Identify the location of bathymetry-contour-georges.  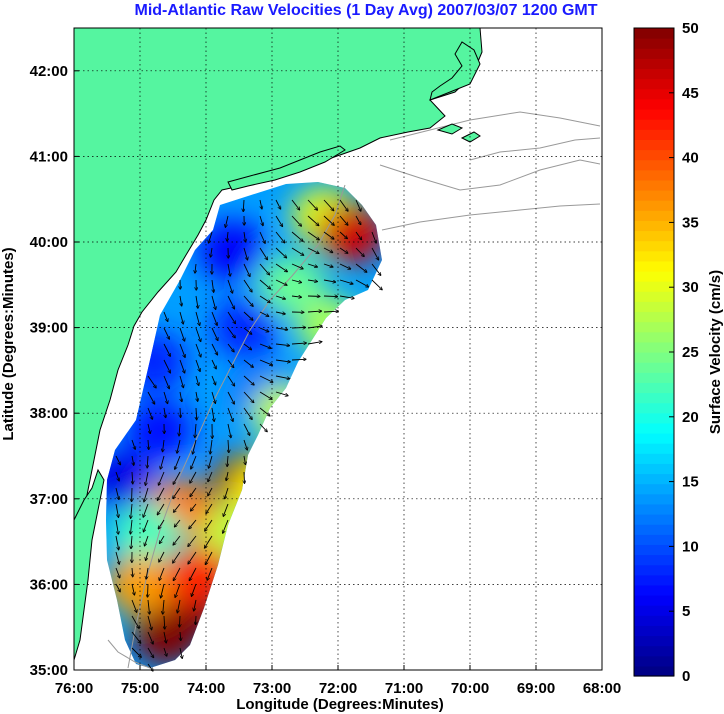
(490, 175).